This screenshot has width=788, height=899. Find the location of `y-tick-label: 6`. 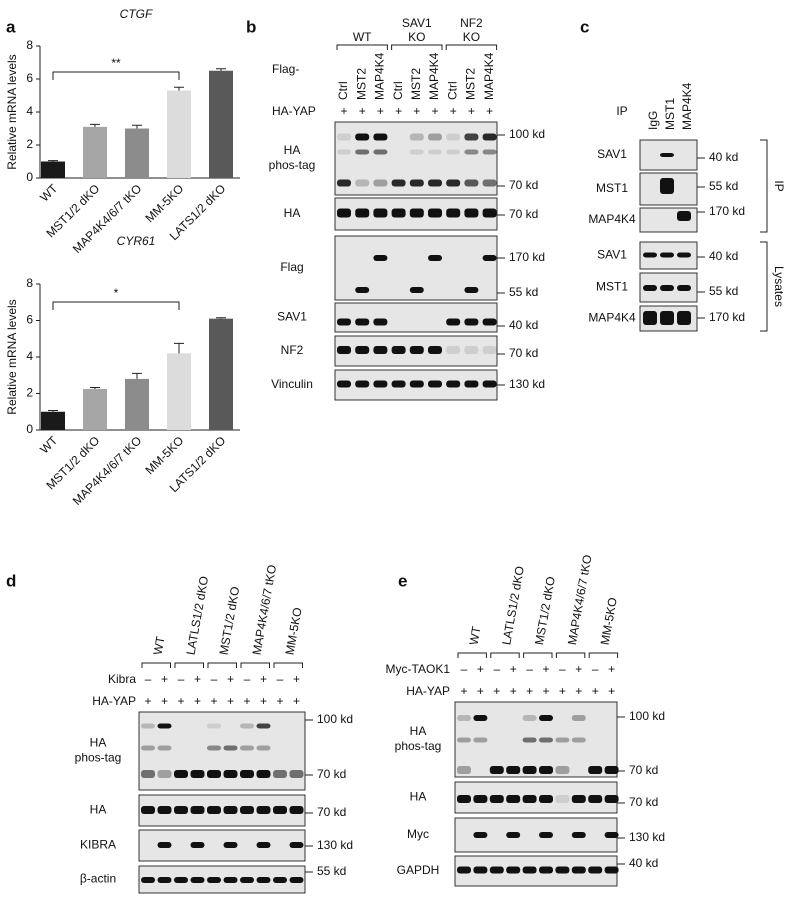

y-tick-label: 6 is located at coordinates (29, 320).